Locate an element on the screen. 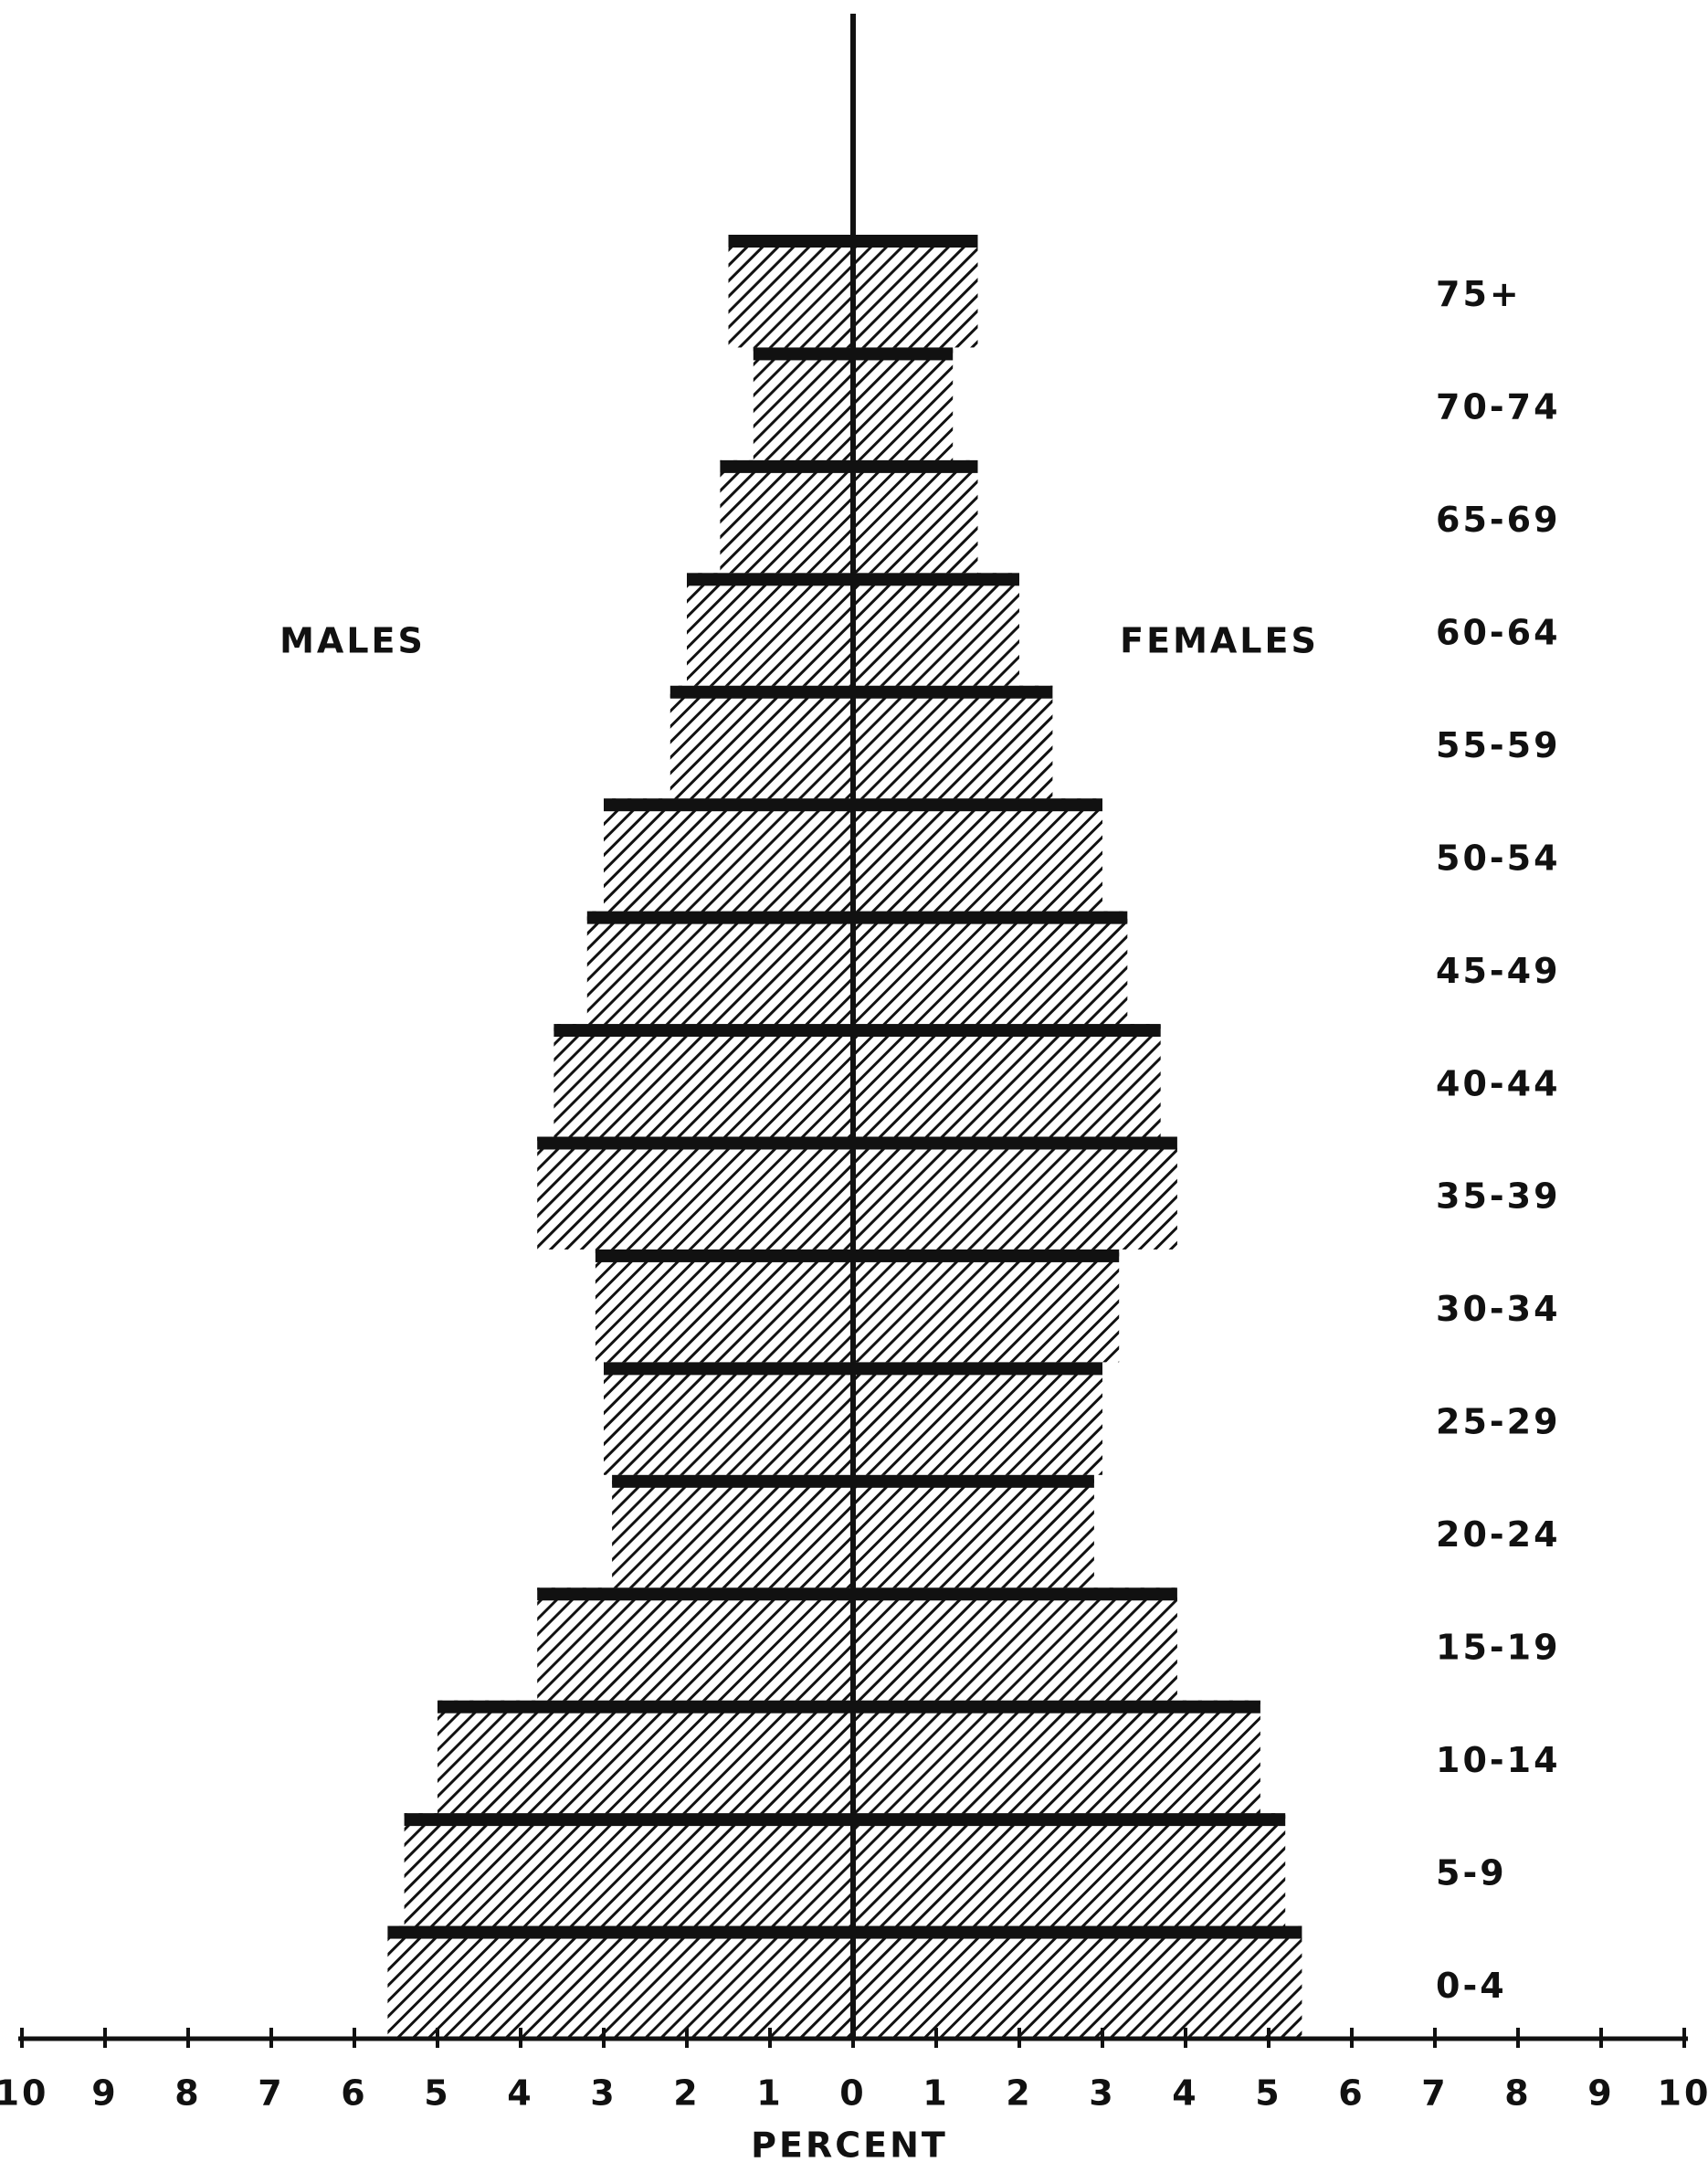 This screenshot has height=2162, width=1708. legend-label: MALES is located at coordinates (352, 641).